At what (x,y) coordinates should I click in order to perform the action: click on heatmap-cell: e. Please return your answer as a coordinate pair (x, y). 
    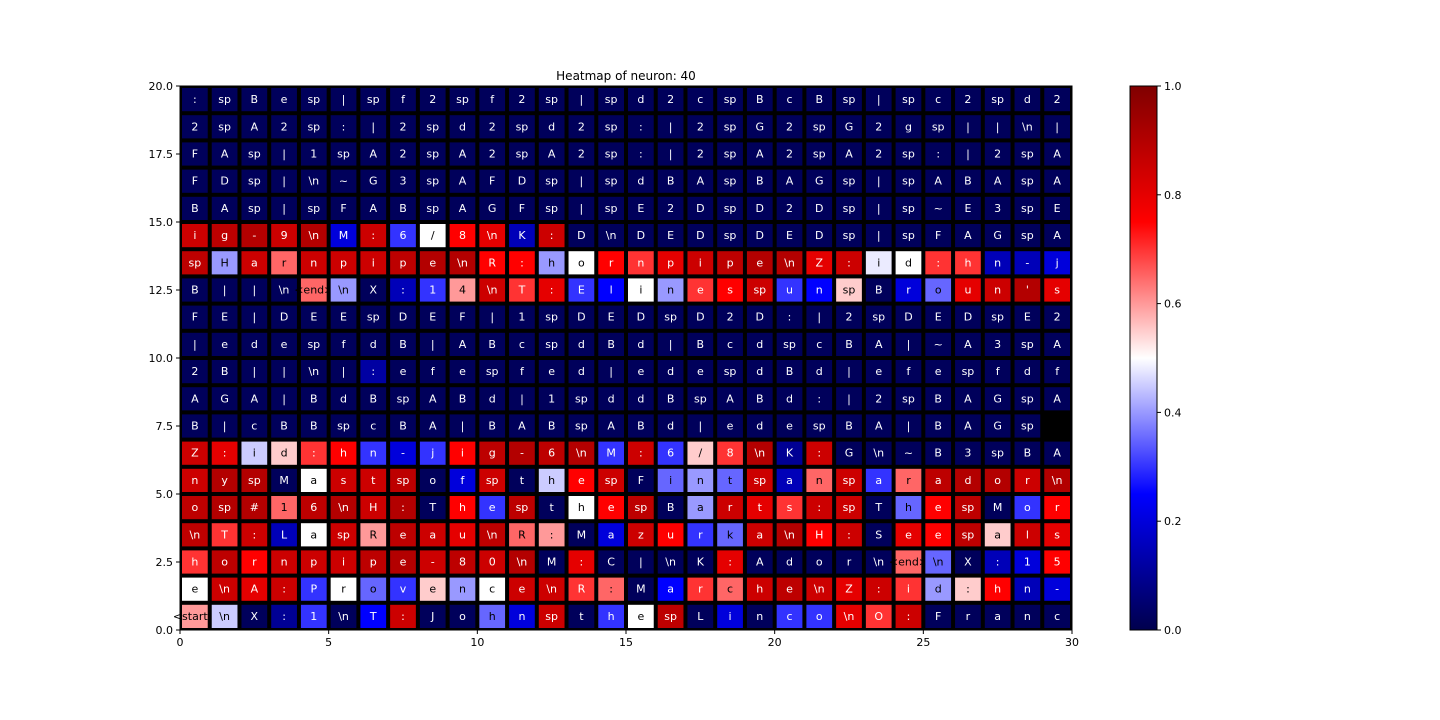
    Looking at the image, I should click on (730, 426).